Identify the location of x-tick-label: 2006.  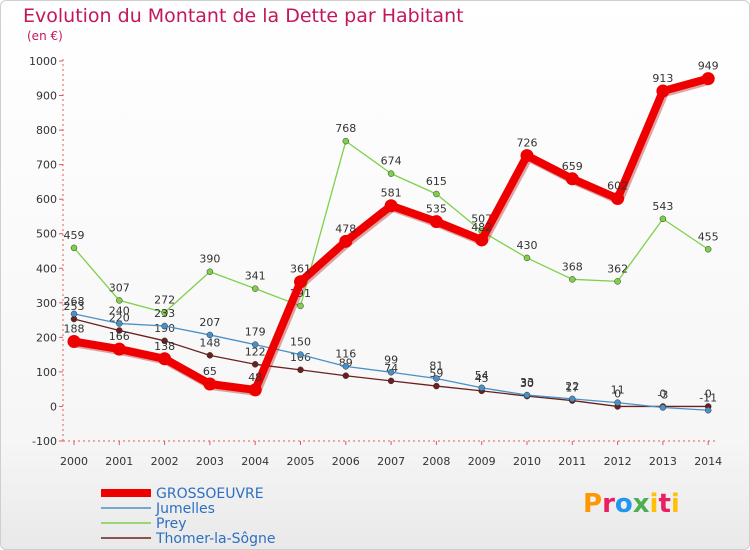
(346, 461).